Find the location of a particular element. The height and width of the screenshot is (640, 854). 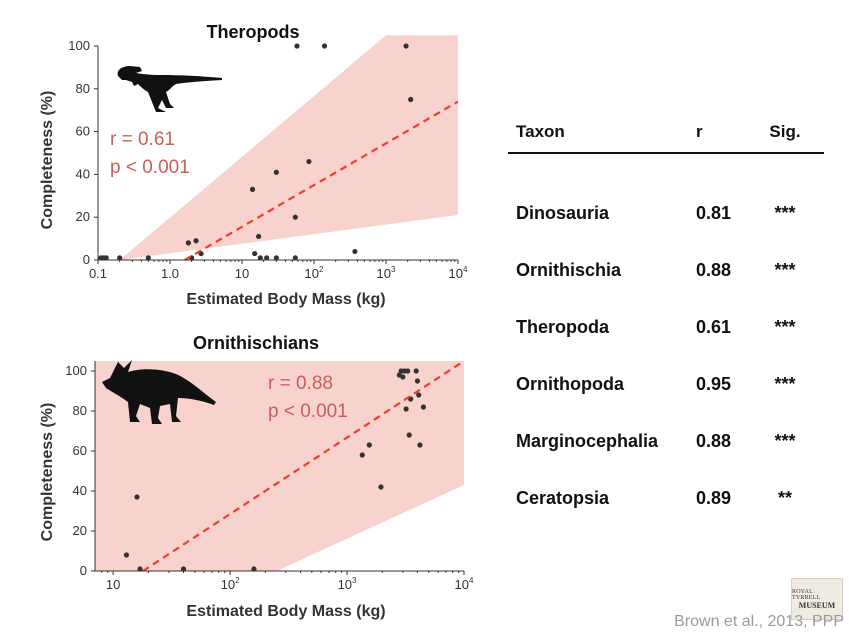

ceratopsian-silhouette-icon is located at coordinates (159, 392).